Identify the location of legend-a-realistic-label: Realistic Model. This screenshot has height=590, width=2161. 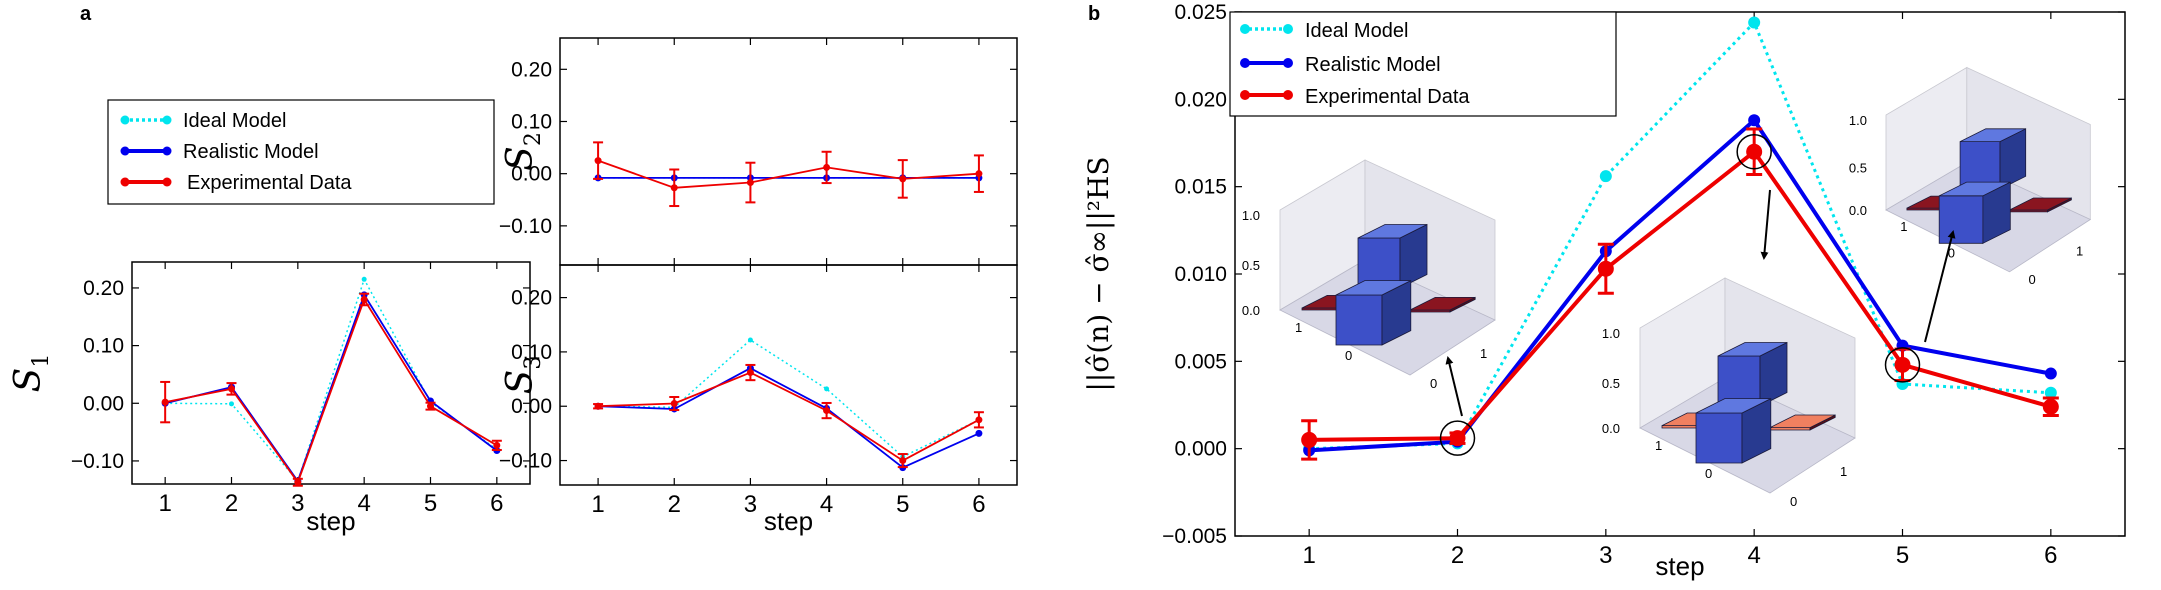
(251, 152).